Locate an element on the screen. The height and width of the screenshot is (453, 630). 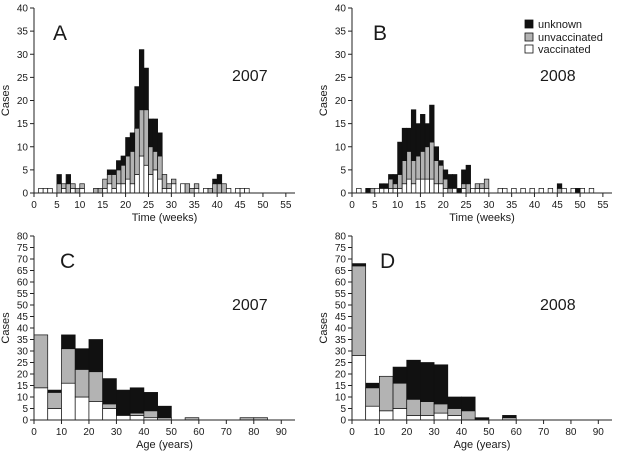
legend-label-unknown: unknown is located at coordinates (560, 25).